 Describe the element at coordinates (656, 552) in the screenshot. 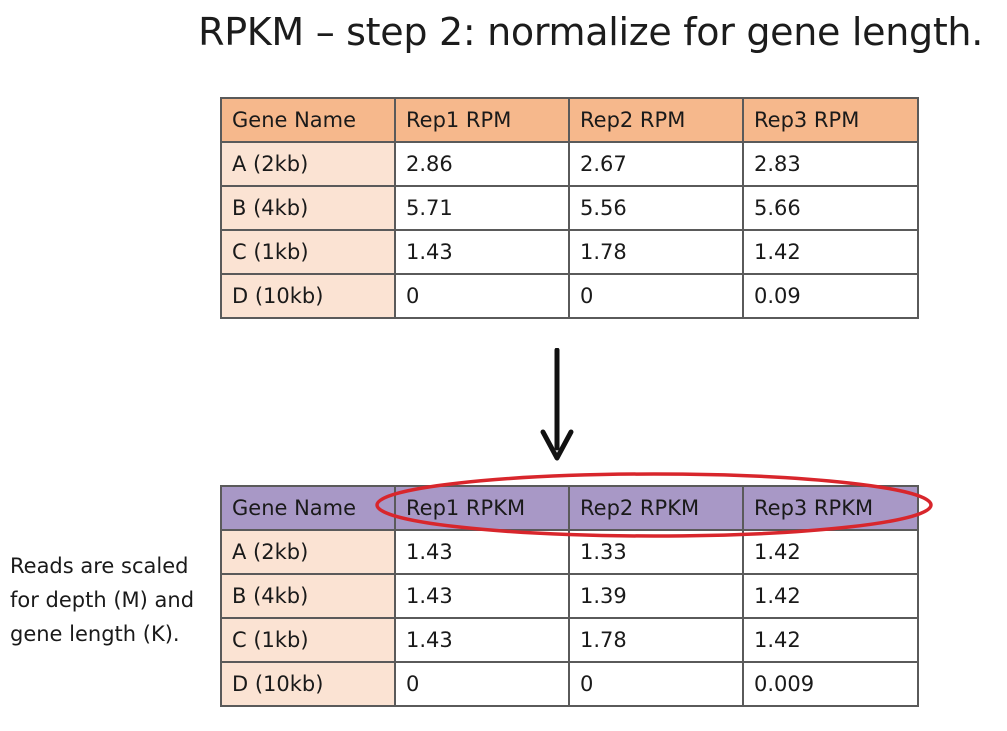

I see `value-cell: 1.33` at that location.